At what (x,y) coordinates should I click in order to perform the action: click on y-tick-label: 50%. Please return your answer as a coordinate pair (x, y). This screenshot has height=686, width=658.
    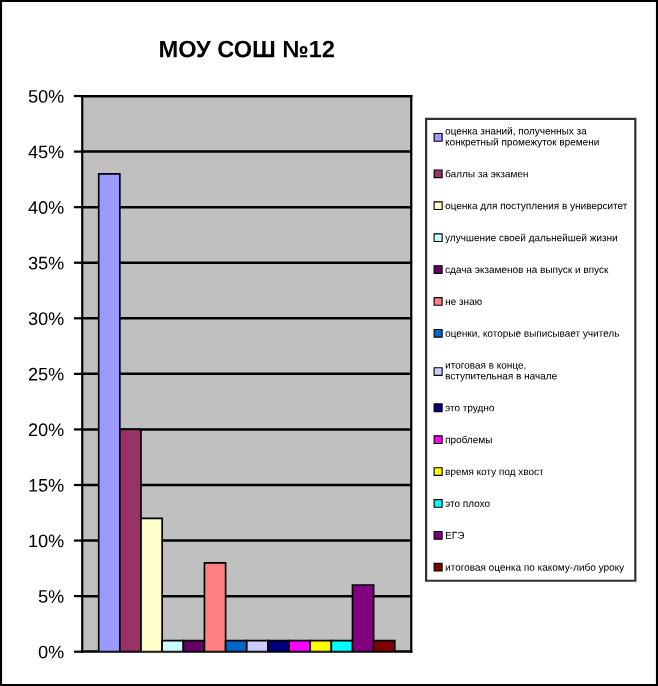
    Looking at the image, I should click on (46, 96).